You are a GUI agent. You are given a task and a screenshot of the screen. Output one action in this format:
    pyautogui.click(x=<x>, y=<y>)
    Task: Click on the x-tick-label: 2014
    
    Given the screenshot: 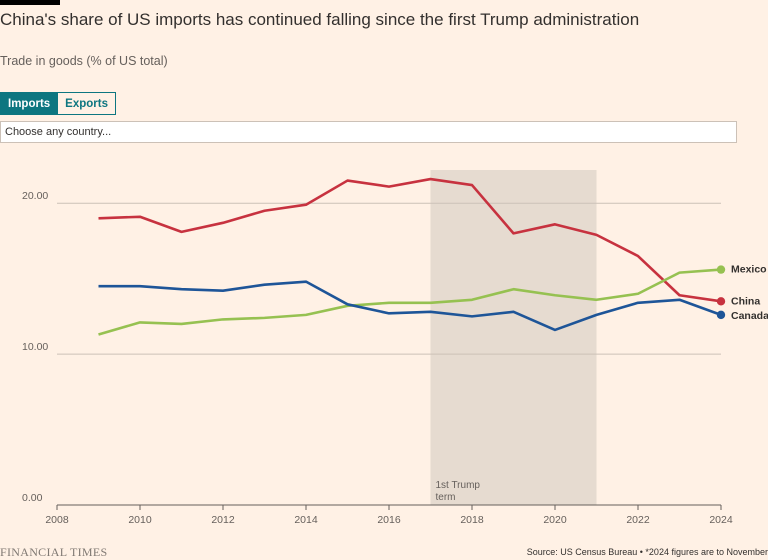 What is the action you would take?
    pyautogui.click(x=306, y=520)
    